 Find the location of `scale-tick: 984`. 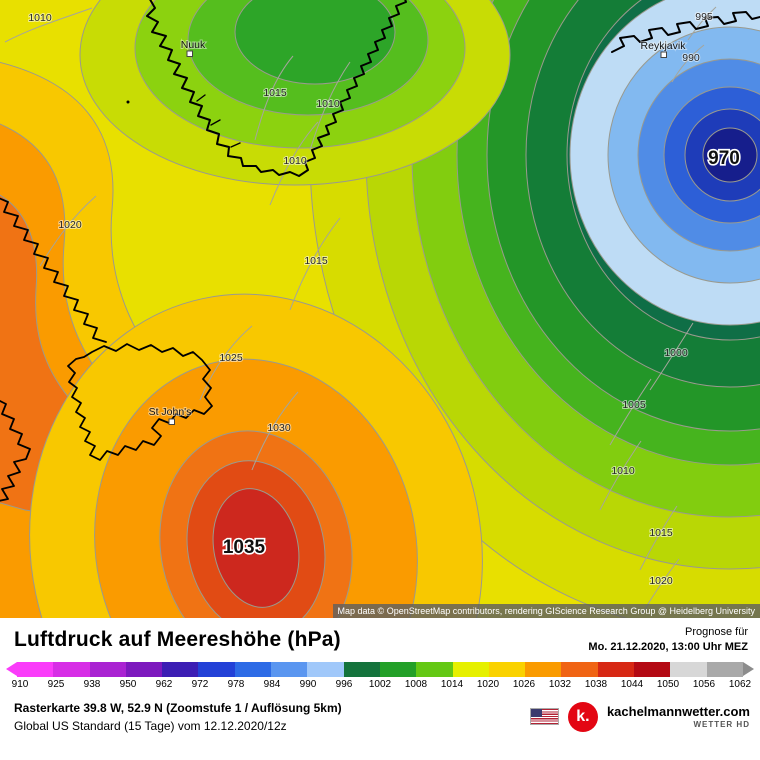

scale-tick: 984 is located at coordinates (272, 684).